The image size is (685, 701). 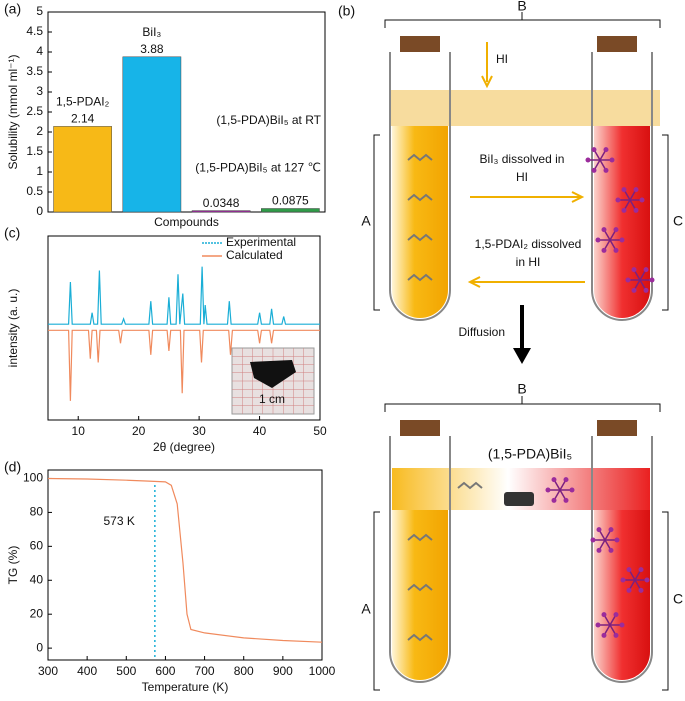 What do you see at coordinates (33, 478) in the screenshot?
I see `y-tick-label: 100` at bounding box center [33, 478].